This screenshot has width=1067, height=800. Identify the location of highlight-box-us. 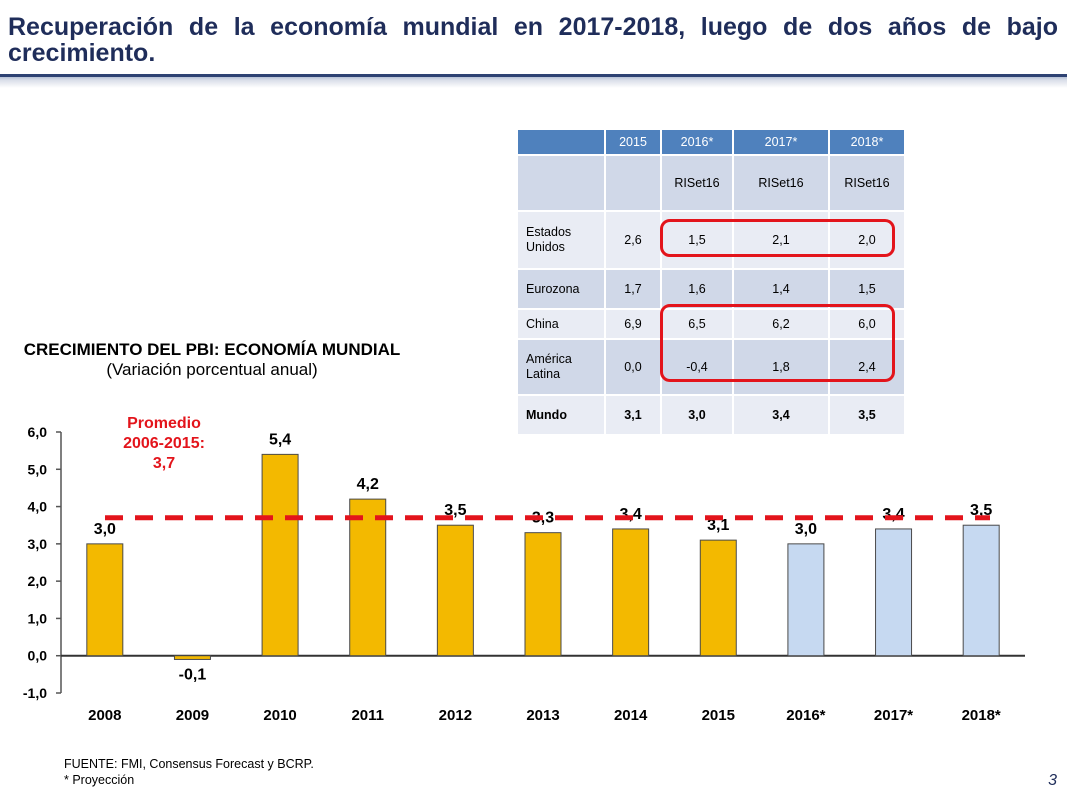
(777, 238).